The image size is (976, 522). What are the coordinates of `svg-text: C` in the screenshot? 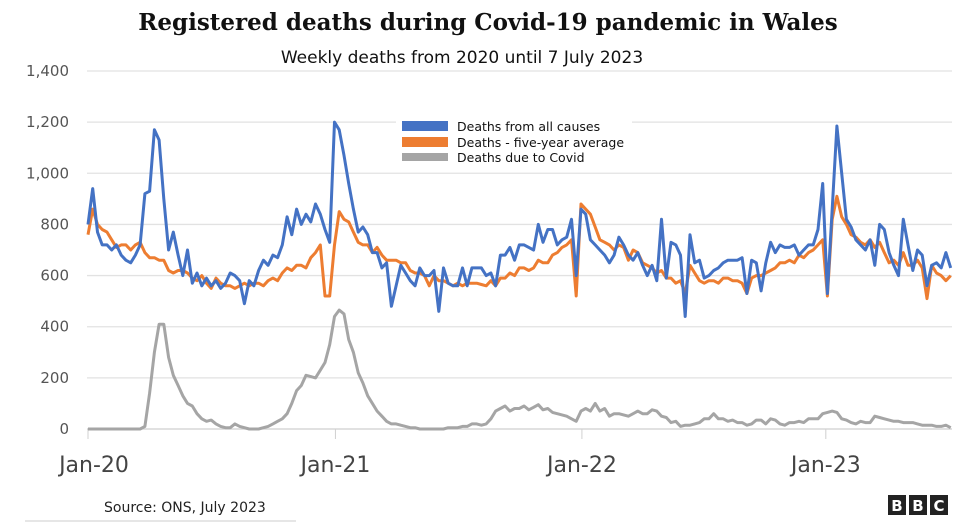 It's located at (938, 506).